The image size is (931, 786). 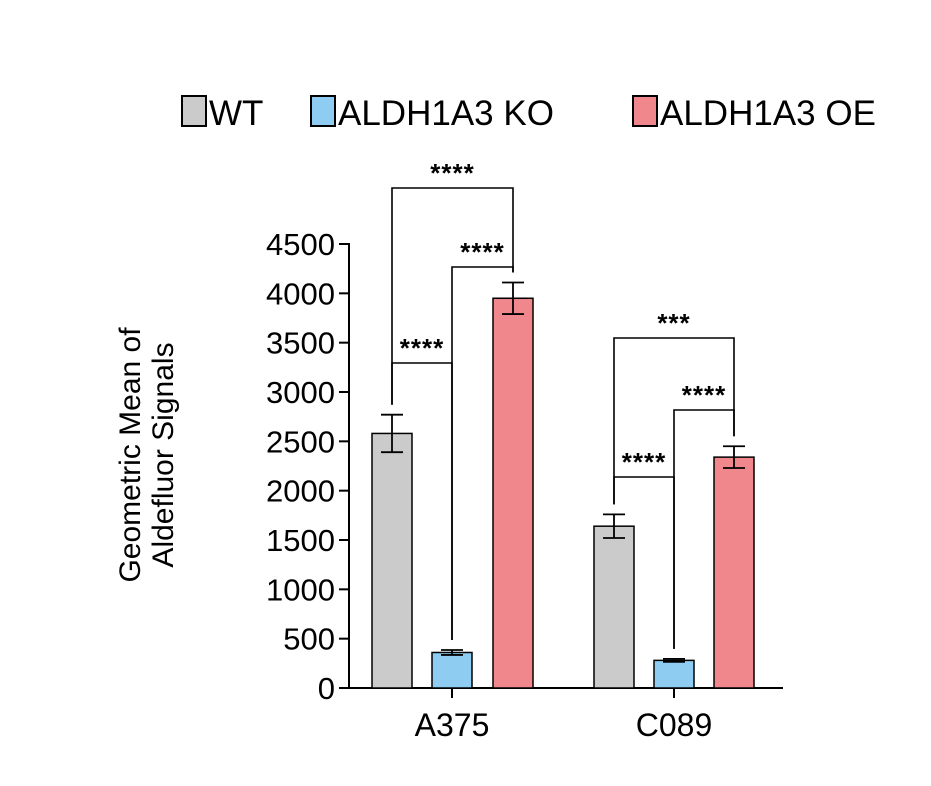 What do you see at coordinates (300, 441) in the screenshot?
I see `y-tick-label: 2500` at bounding box center [300, 441].